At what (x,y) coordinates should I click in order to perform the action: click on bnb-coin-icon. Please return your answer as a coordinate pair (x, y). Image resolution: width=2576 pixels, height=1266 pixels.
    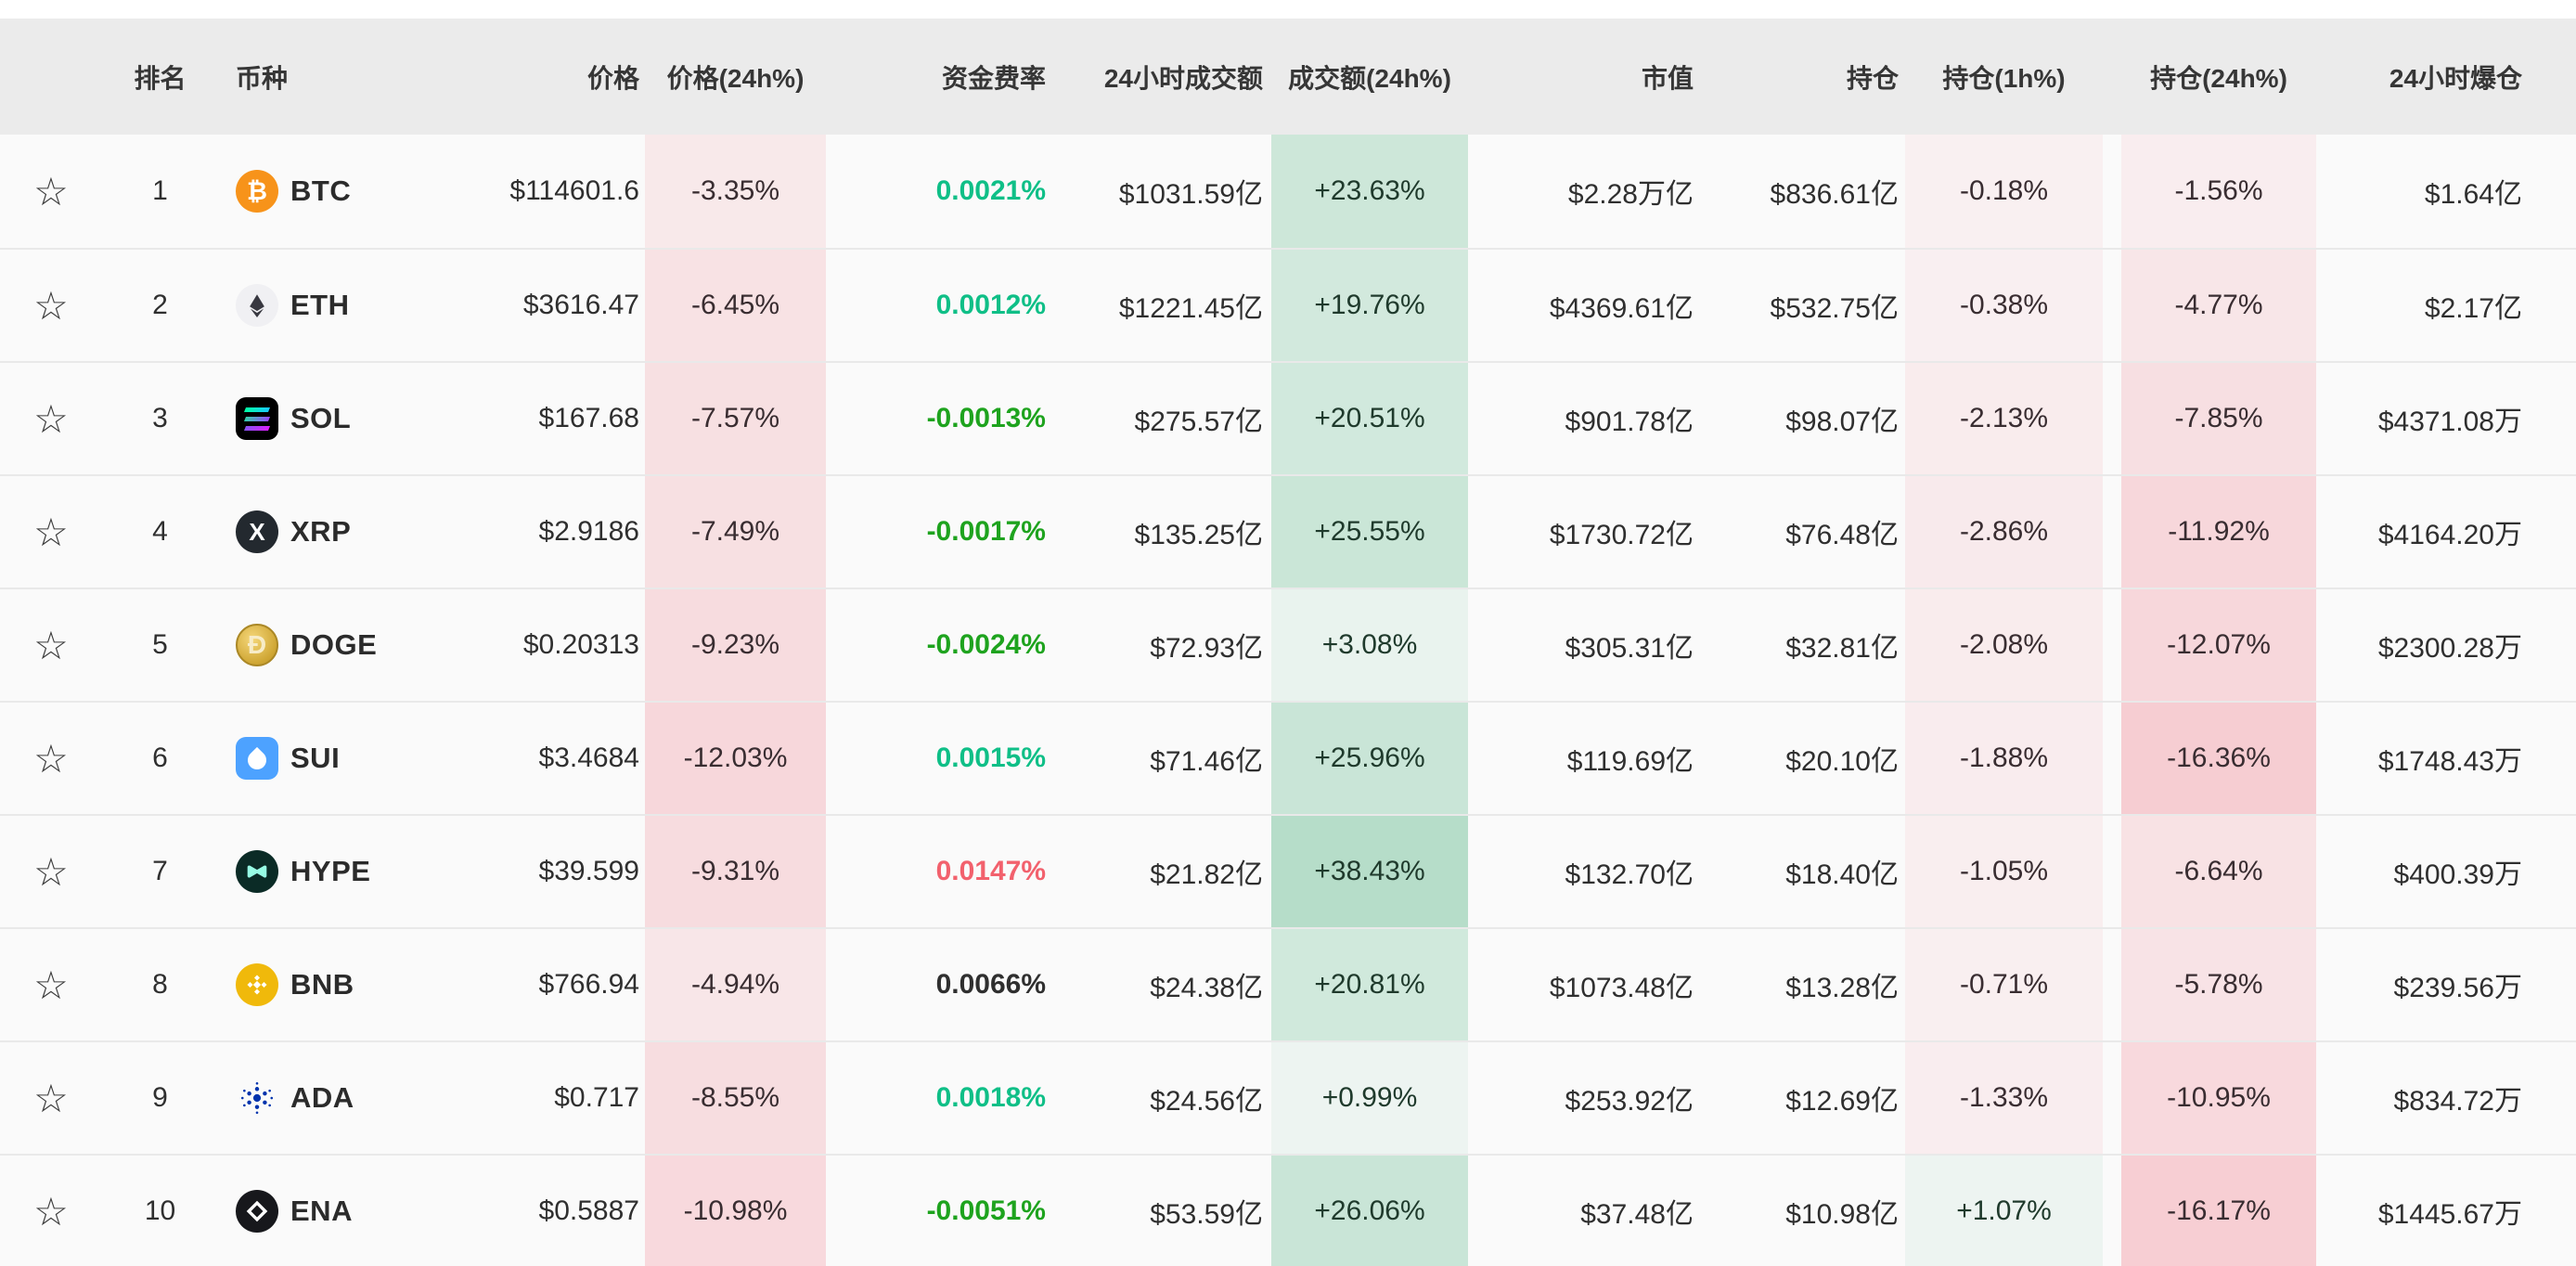
    Looking at the image, I should click on (257, 984).